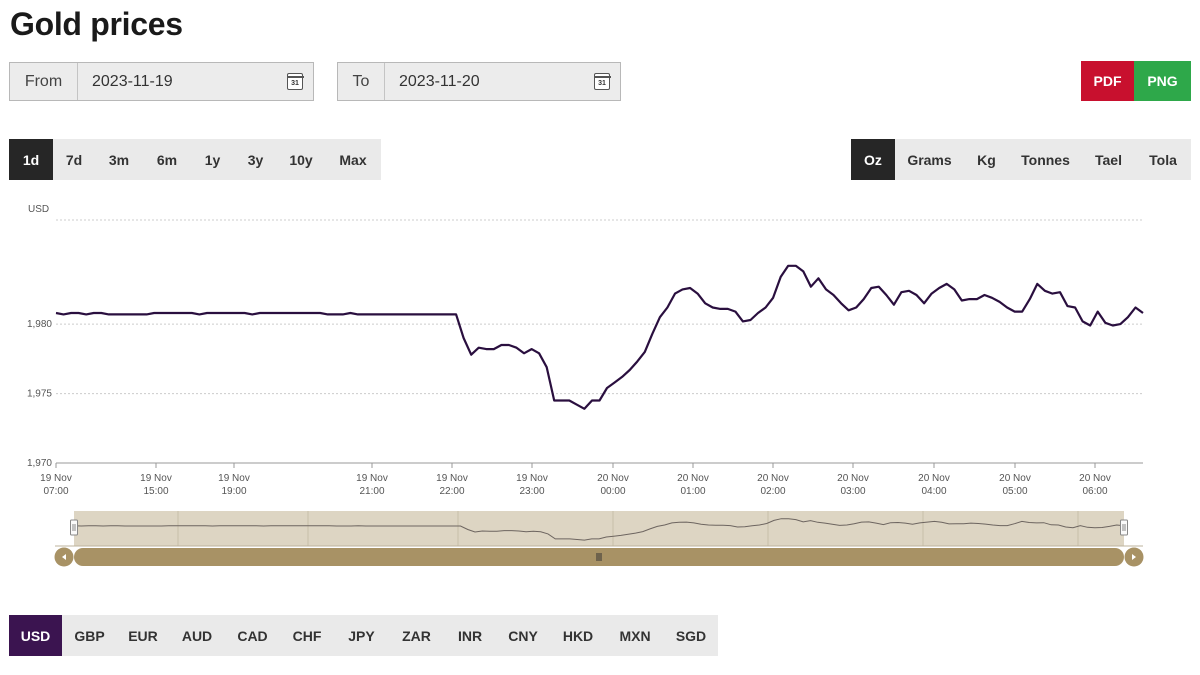 This screenshot has width=1200, height=675. I want to click on x-tick-label: 04:00, so click(933, 491).